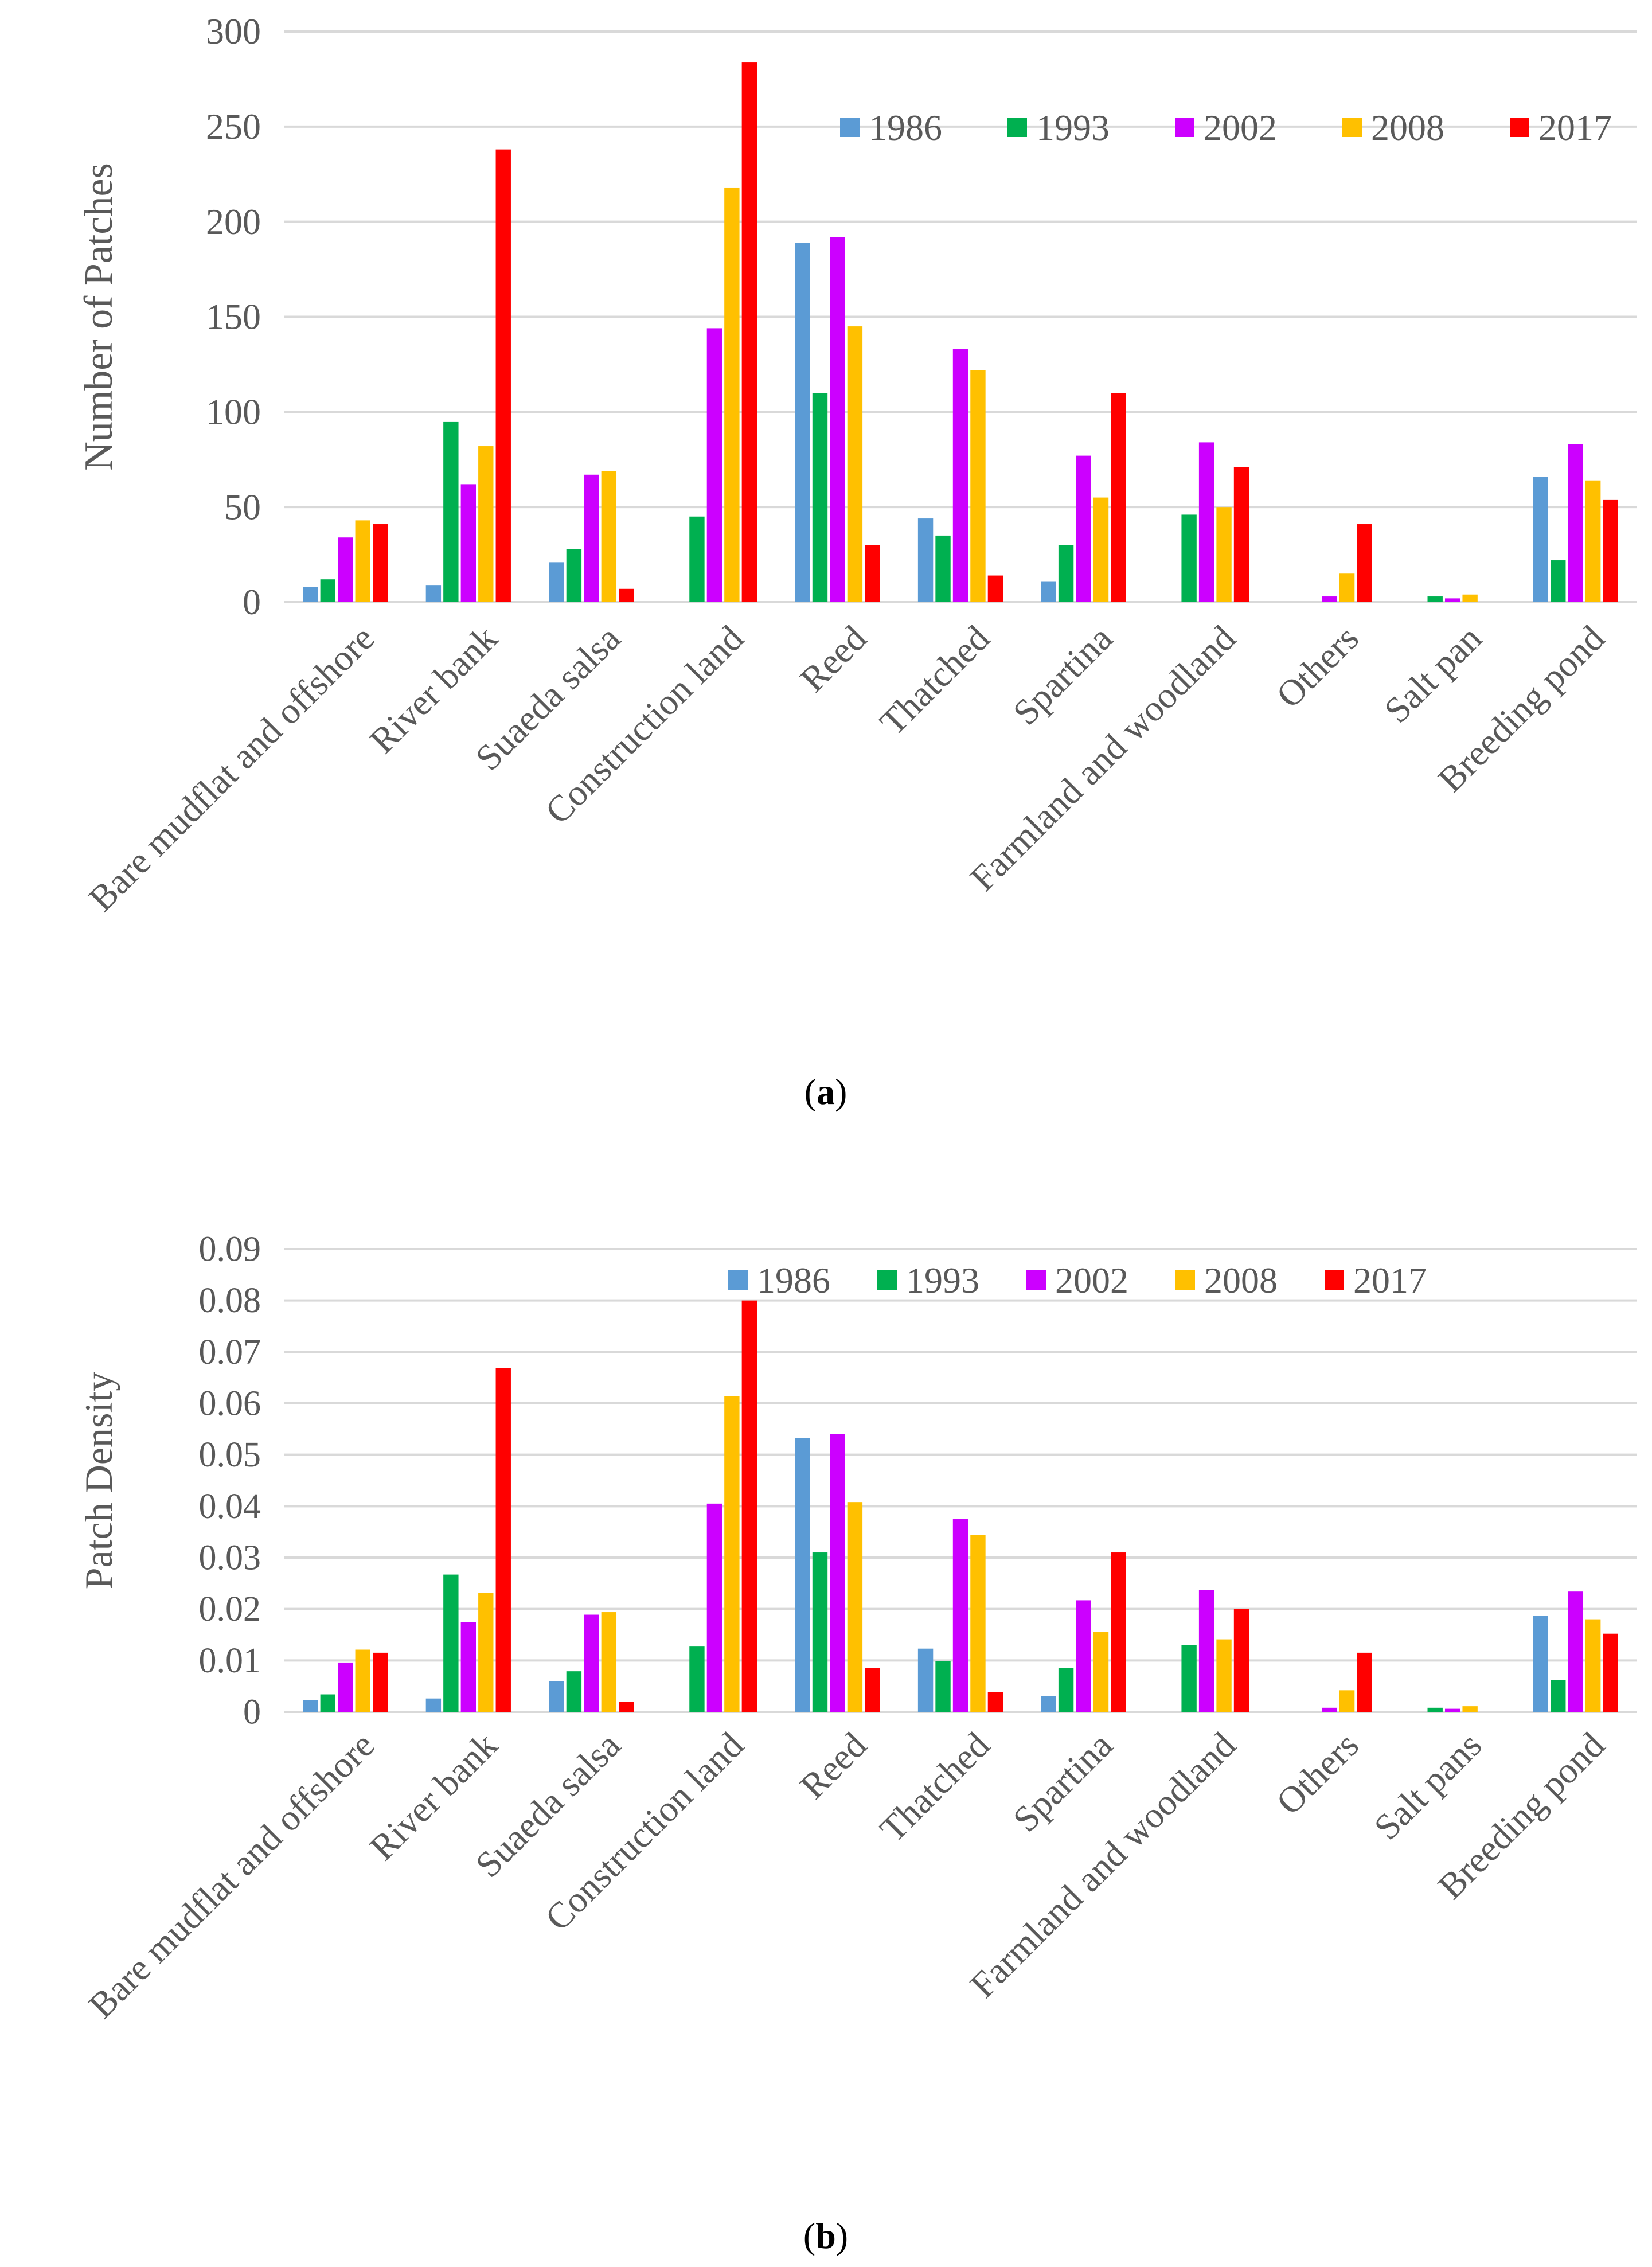 The width and height of the screenshot is (1652, 2267). I want to click on caption-b: (b), so click(826, 2235).